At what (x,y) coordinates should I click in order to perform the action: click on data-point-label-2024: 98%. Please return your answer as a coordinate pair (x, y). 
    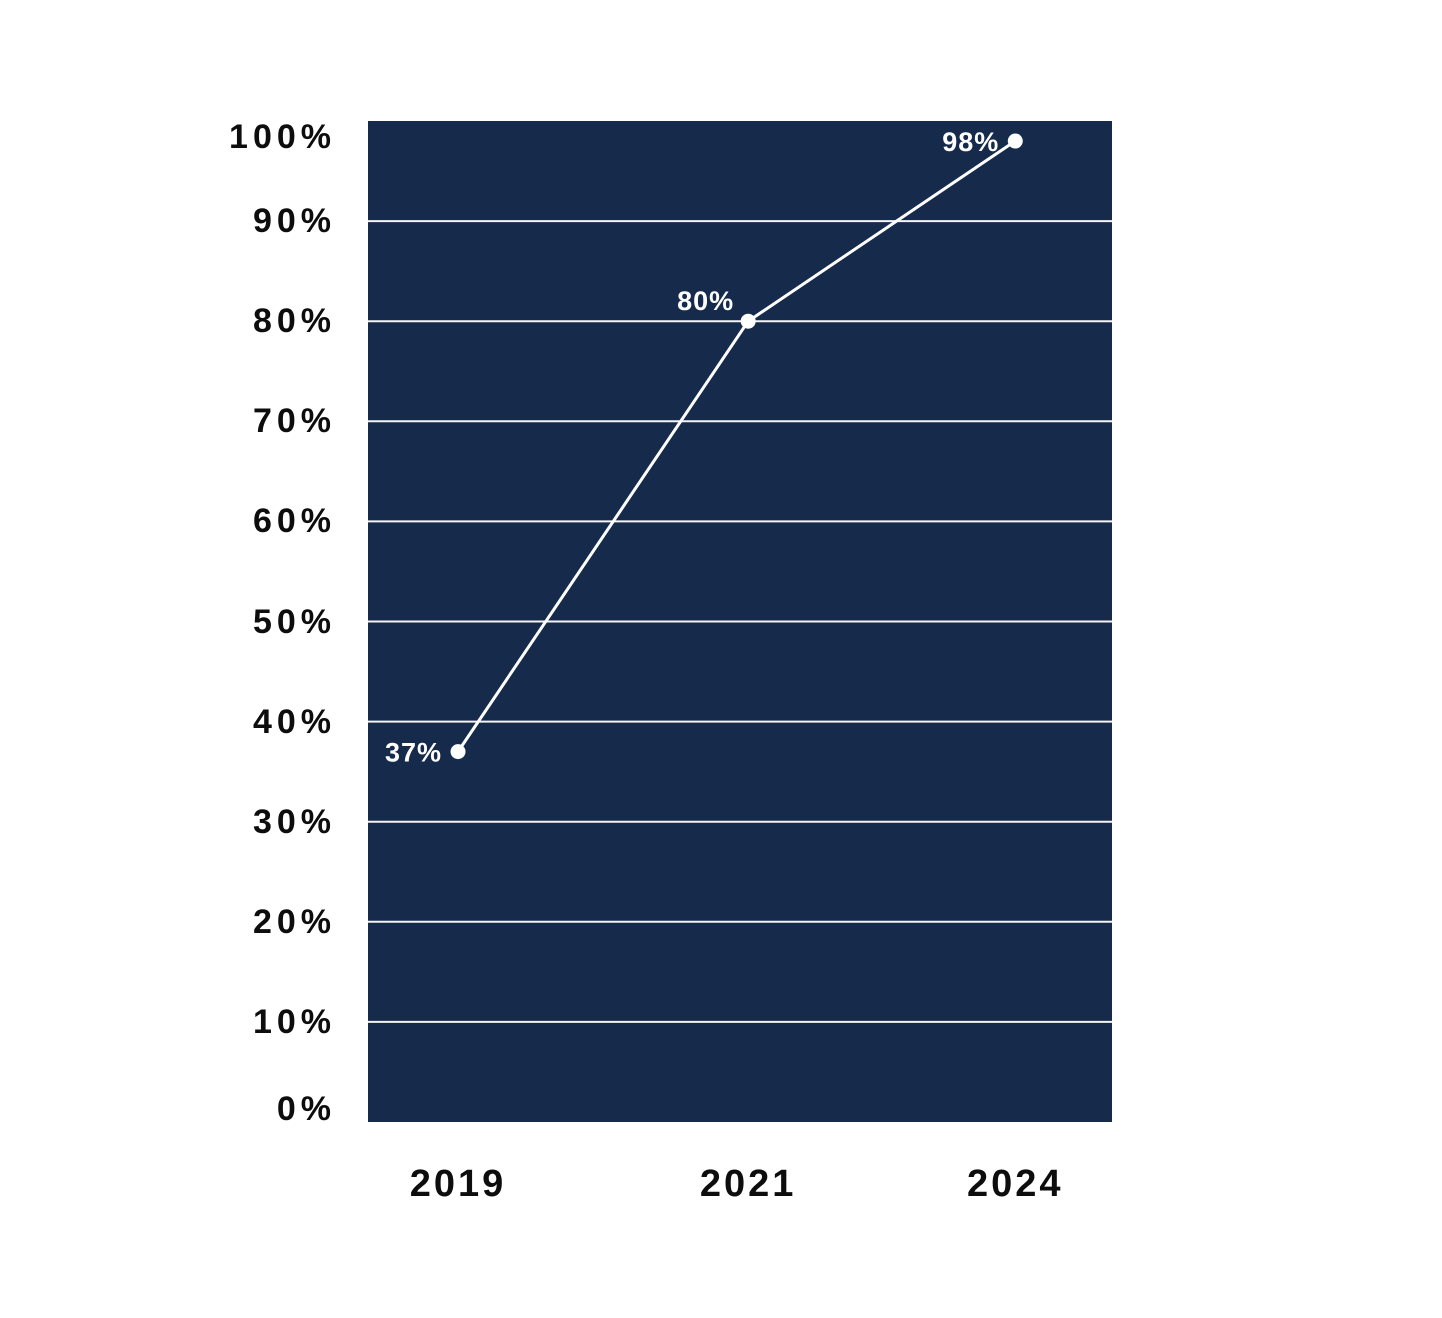
    Looking at the image, I should click on (970, 142).